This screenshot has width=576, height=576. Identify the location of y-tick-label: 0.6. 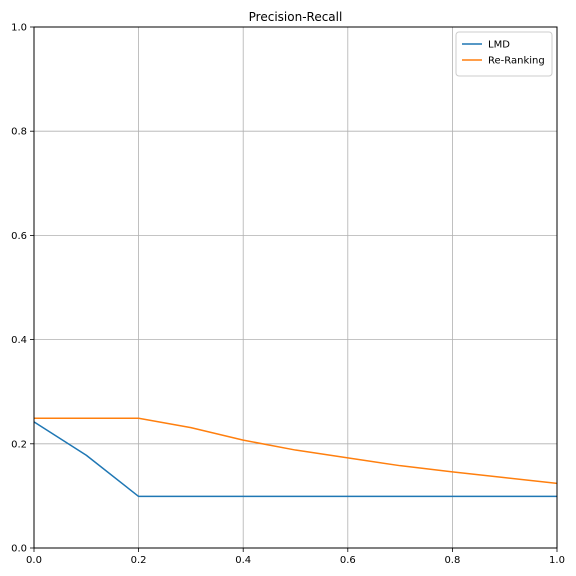
(19, 236).